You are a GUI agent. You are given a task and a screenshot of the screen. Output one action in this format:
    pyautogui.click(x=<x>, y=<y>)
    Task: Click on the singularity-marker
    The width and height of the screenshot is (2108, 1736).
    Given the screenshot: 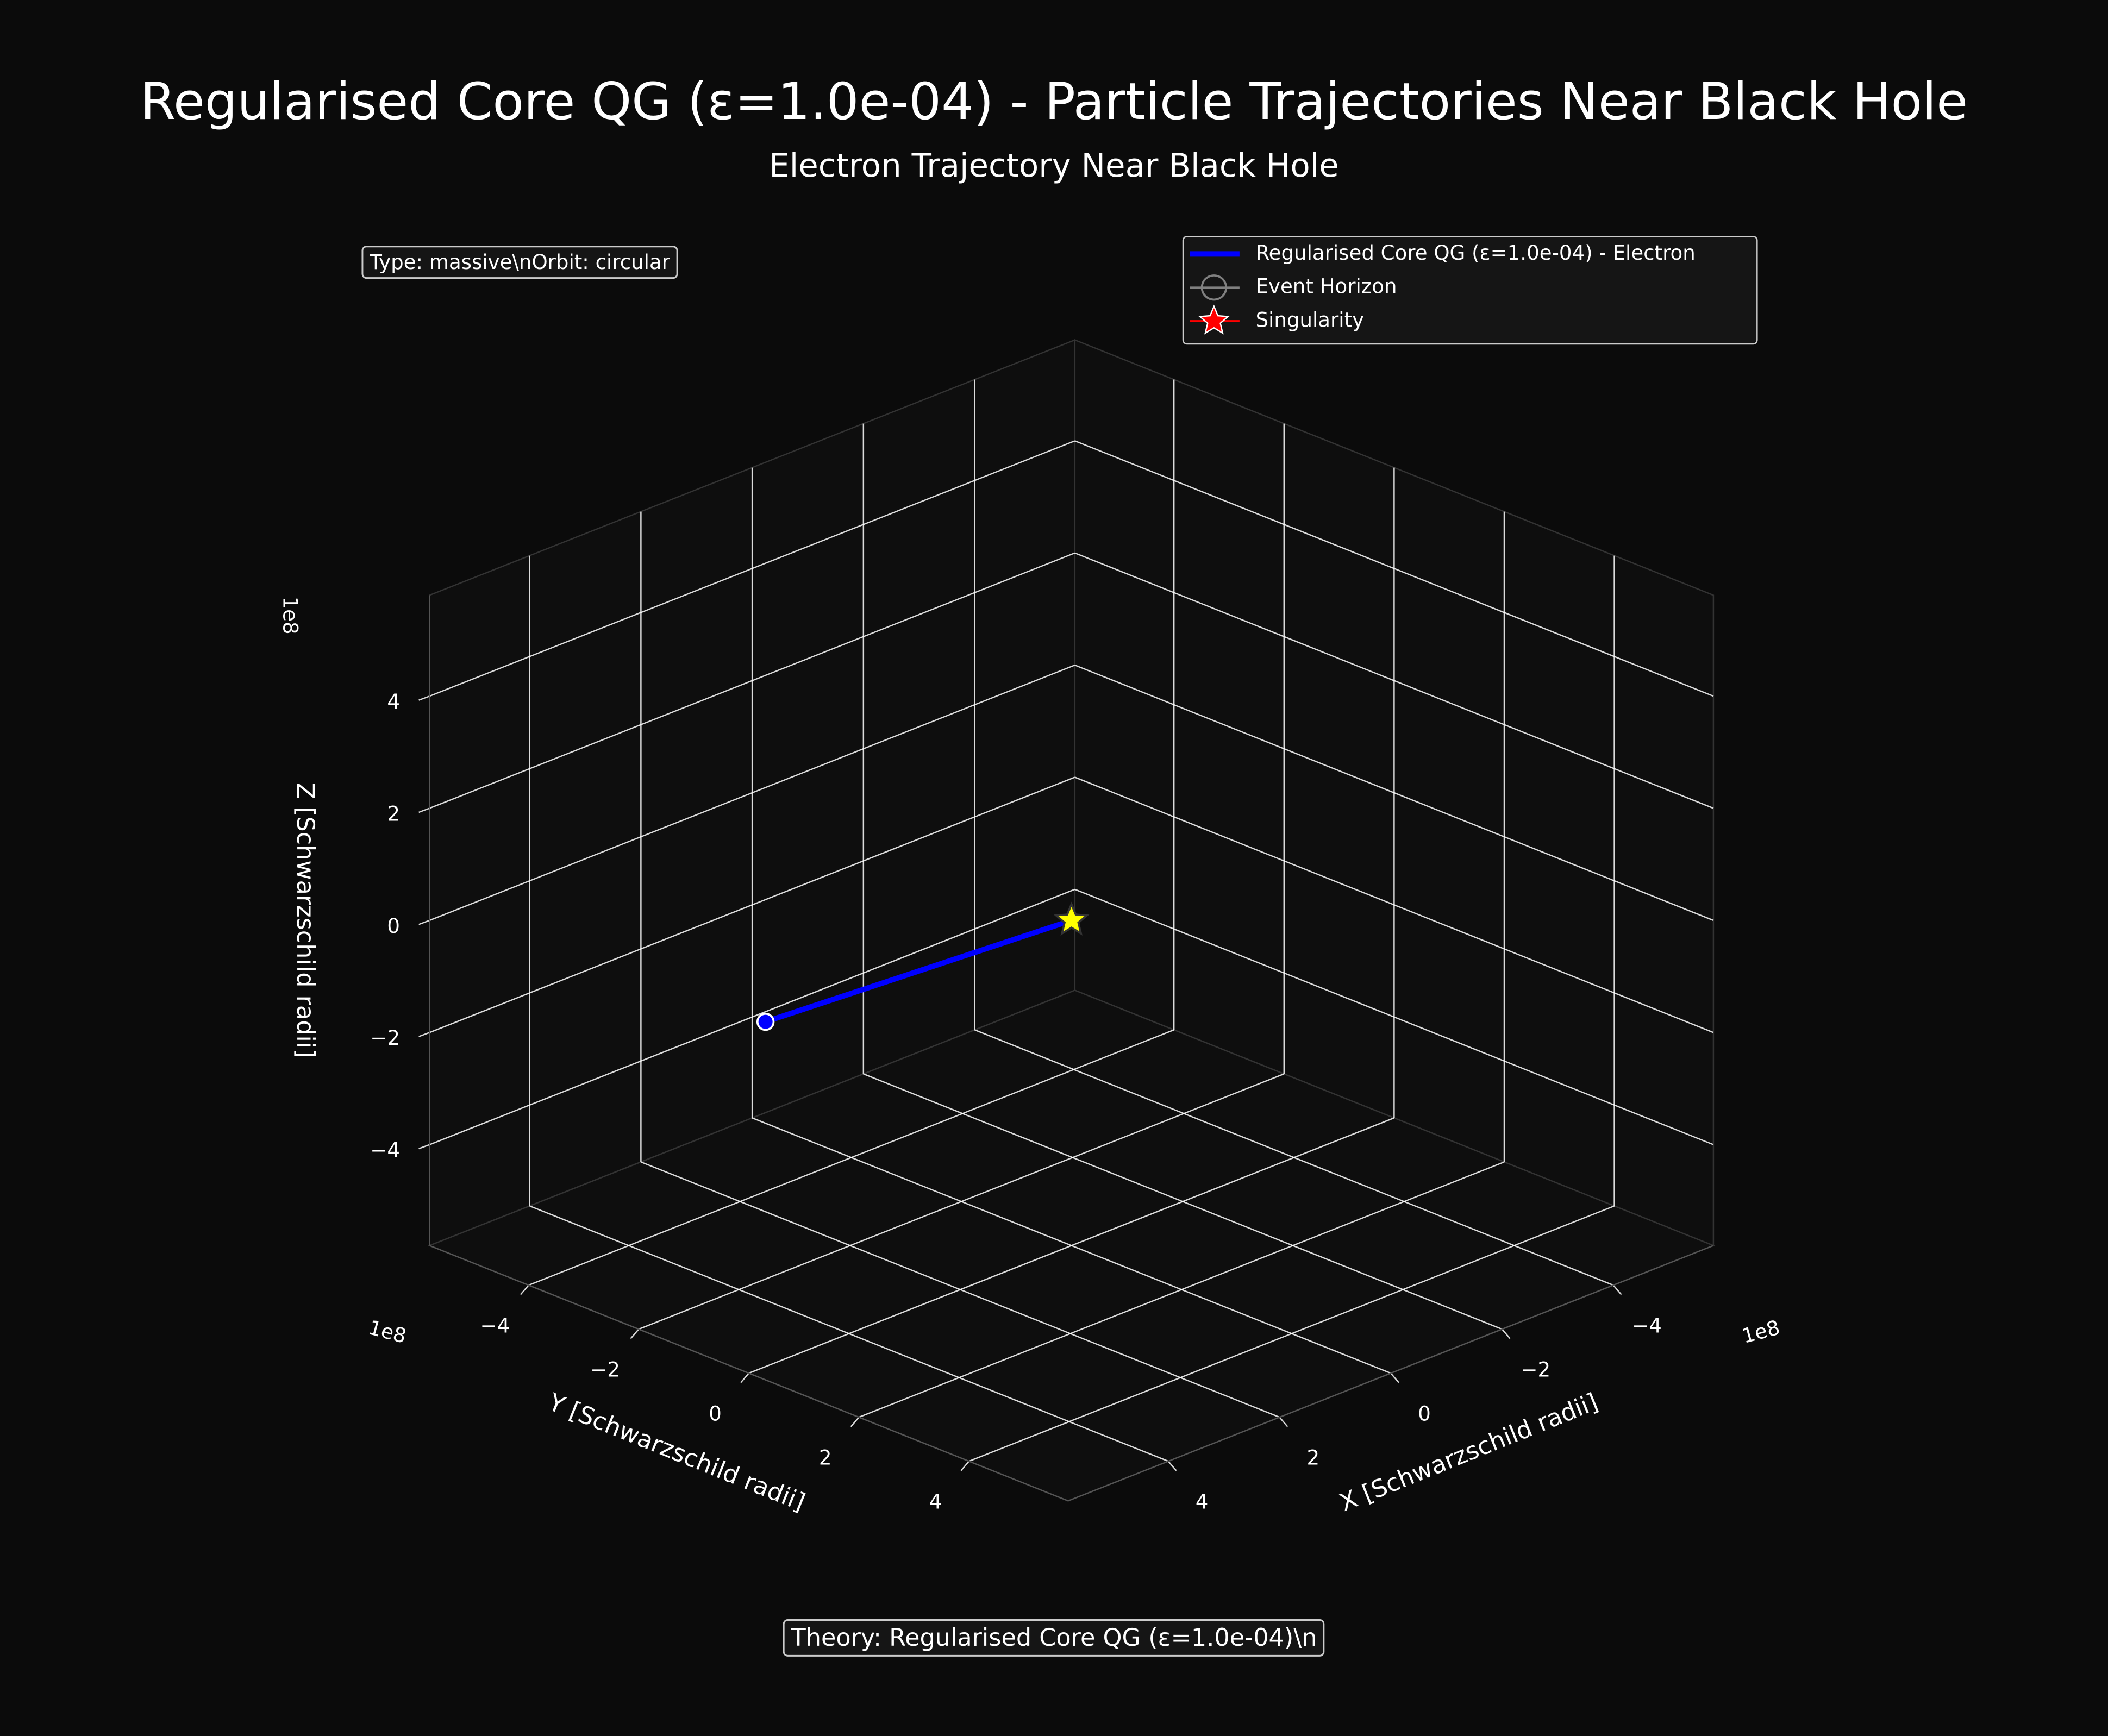 What is the action you would take?
    pyautogui.click(x=1071, y=918)
    